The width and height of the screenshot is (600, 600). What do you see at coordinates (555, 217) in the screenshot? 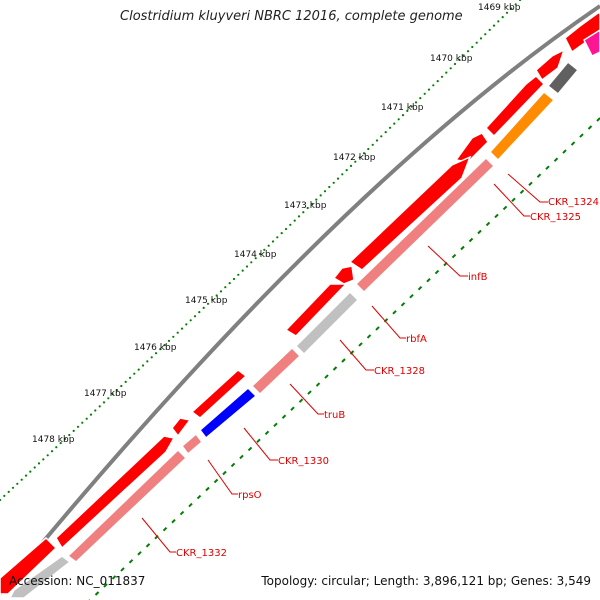
I see `gene-label-CKR-1325: CKR_1325` at bounding box center [555, 217].